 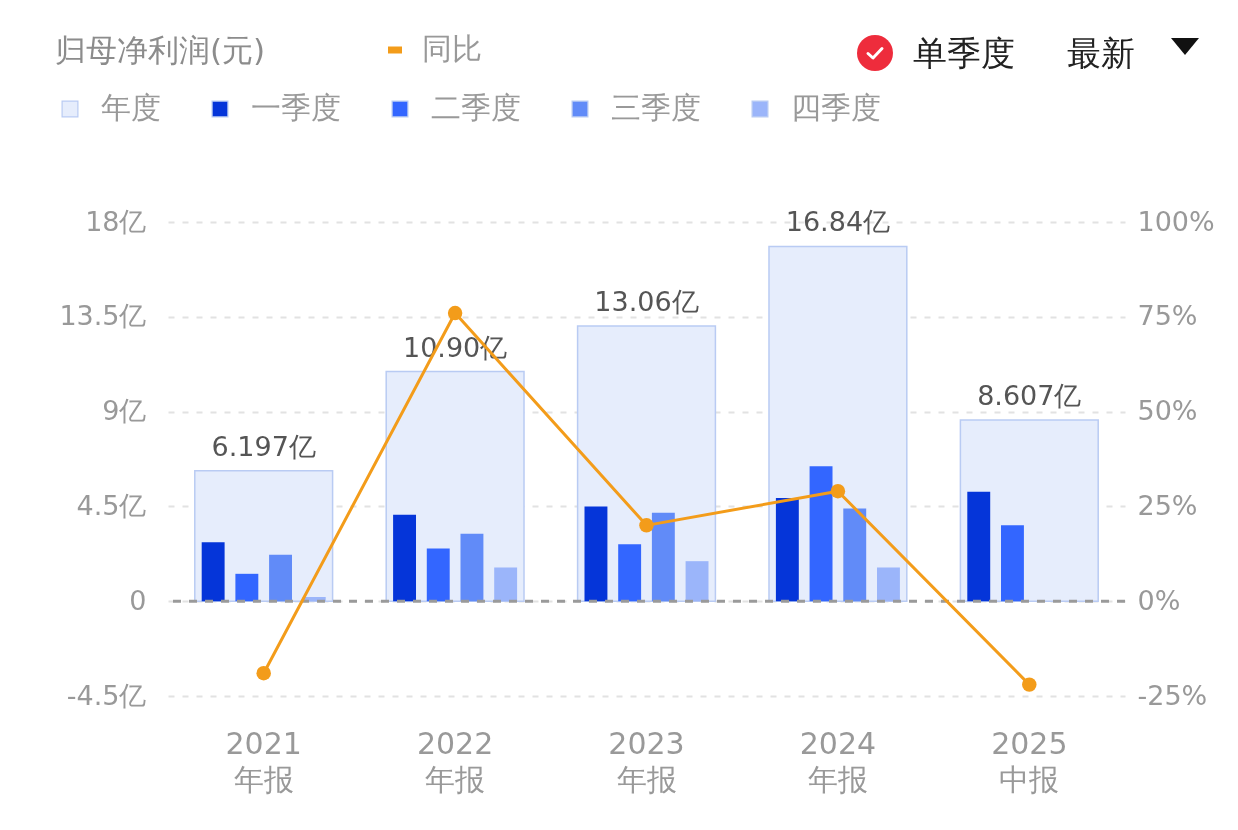 What do you see at coordinates (1167, 316) in the screenshot?
I see `y2-tick-label: 75%` at bounding box center [1167, 316].